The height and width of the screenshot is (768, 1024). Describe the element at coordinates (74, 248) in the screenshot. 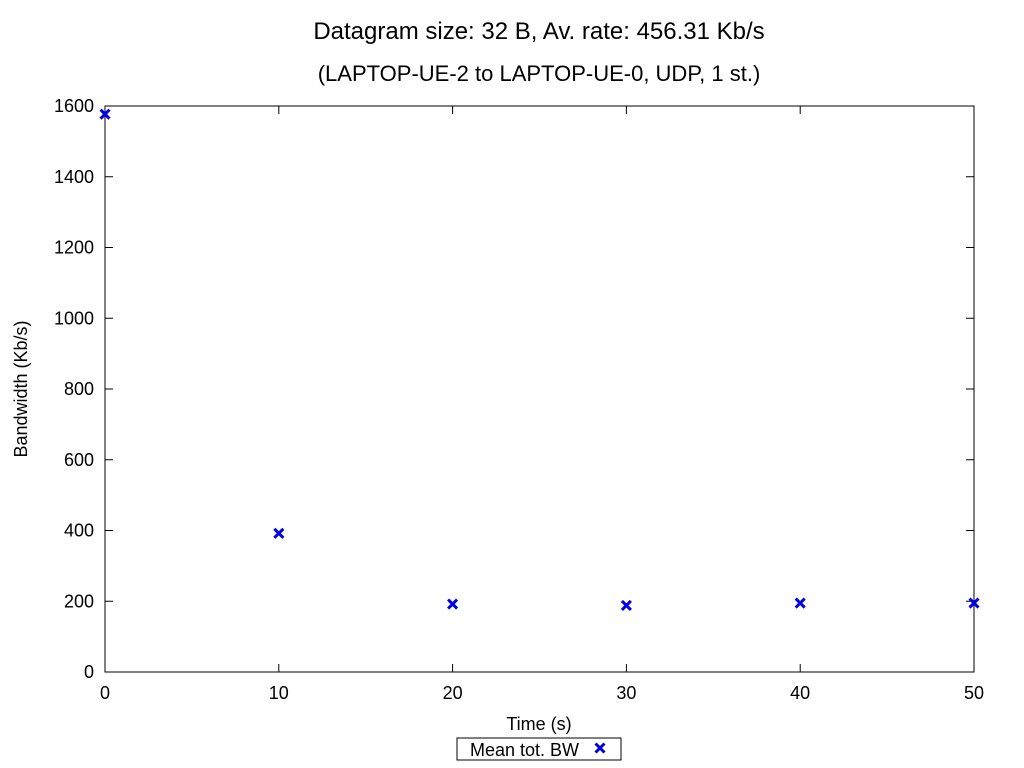

I see `y-tick-label: 1200` at that location.